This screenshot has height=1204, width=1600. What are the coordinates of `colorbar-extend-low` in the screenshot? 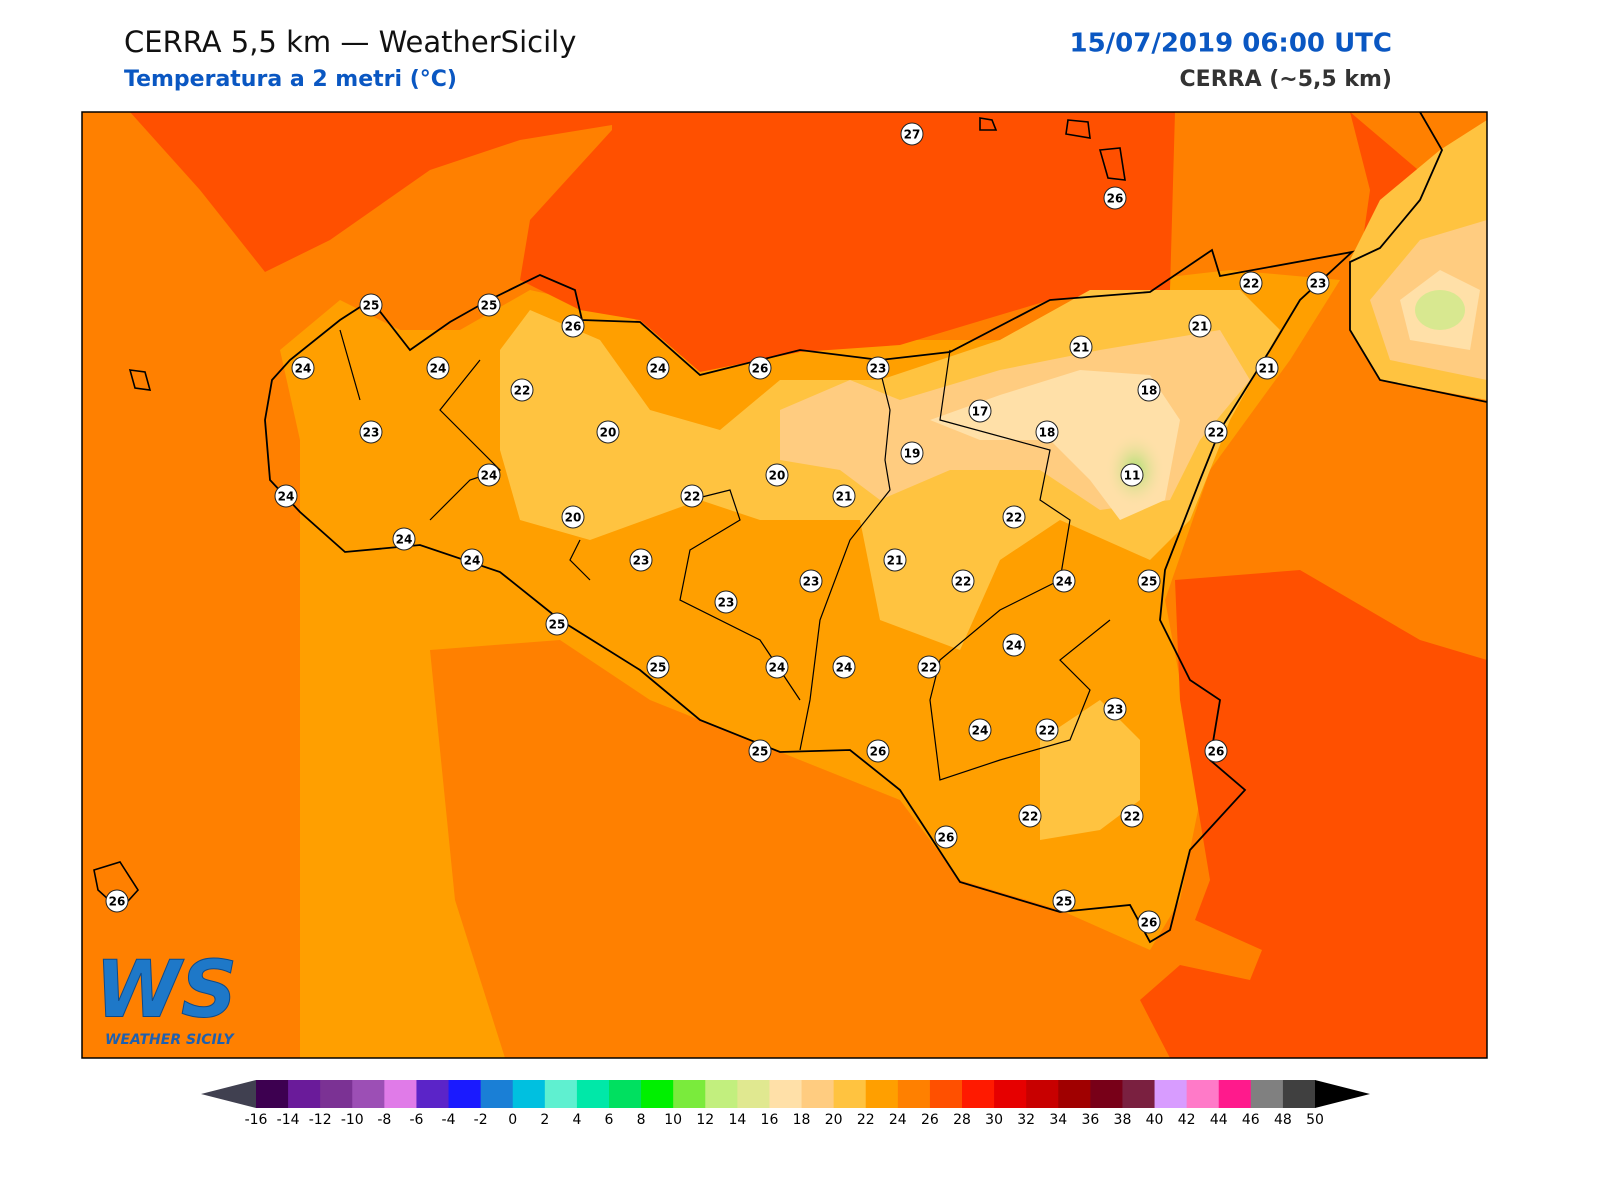 It's located at (228, 1094).